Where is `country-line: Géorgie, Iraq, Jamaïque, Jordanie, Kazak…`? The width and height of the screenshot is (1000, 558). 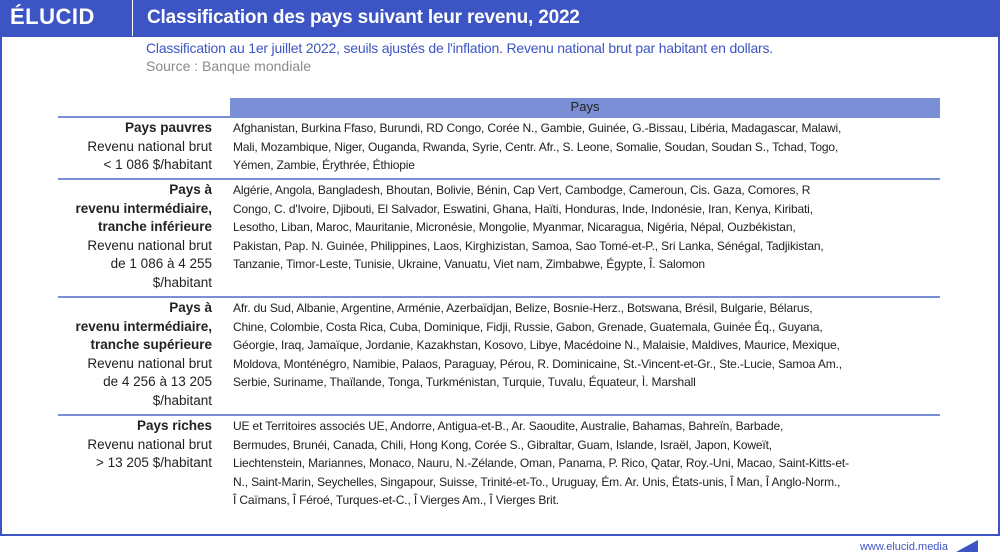 country-line: Géorgie, Iraq, Jamaïque, Jordanie, Kazak… is located at coordinates (536, 345).